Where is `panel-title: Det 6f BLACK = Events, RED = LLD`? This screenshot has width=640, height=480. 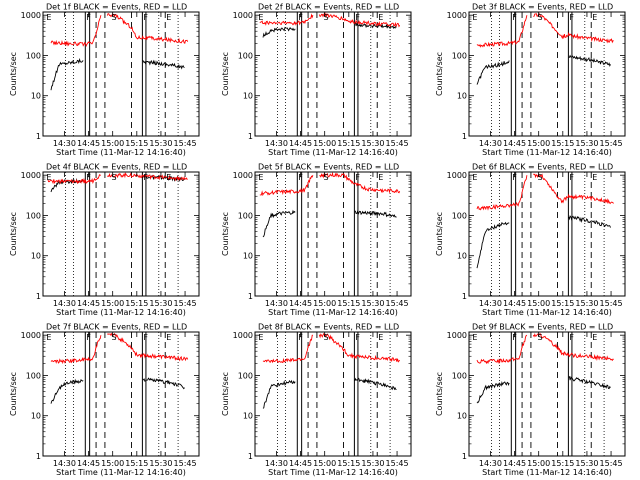 panel-title: Det 6f BLACK = Events, RED = LLD is located at coordinates (542, 167).